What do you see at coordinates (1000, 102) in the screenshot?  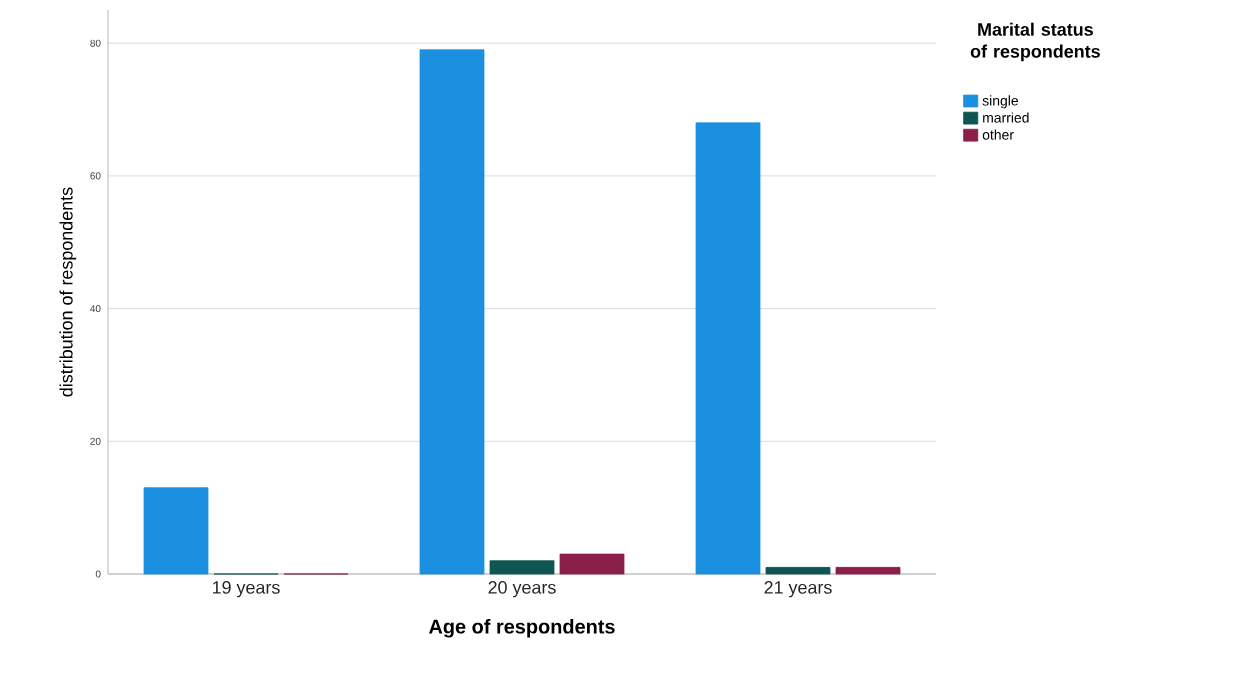 I see `legend-label: single` at bounding box center [1000, 102].